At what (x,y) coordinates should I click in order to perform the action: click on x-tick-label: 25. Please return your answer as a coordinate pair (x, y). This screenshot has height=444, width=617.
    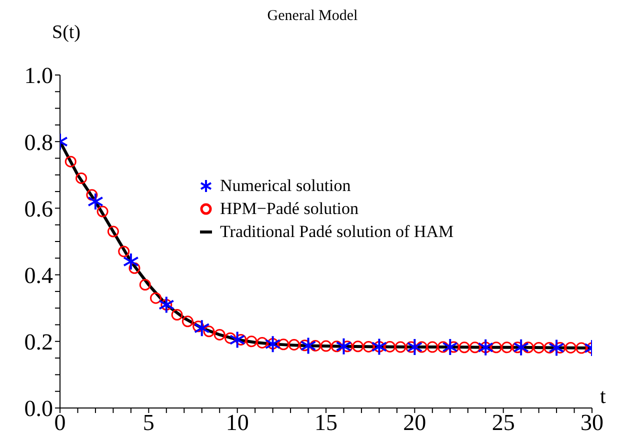
    Looking at the image, I should click on (503, 422).